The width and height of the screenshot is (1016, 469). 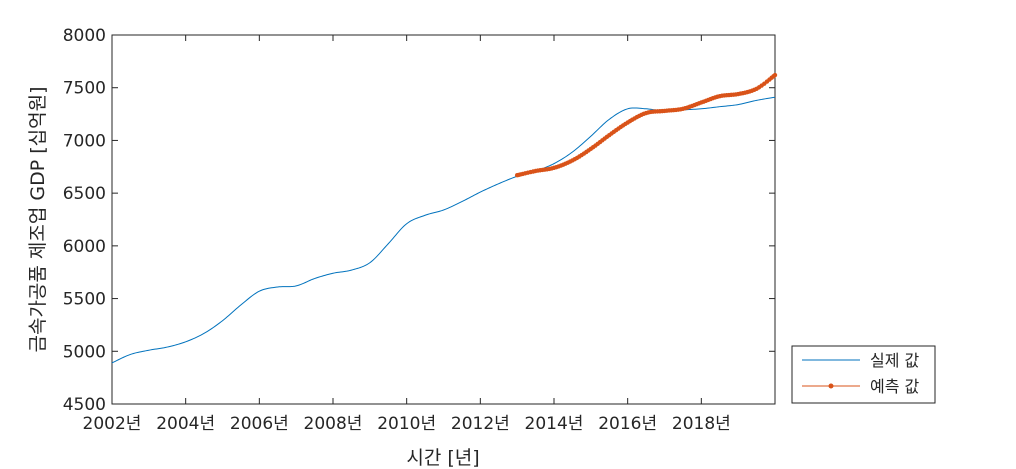 I want to click on y-tick-label: 6000, so click(x=84, y=247).